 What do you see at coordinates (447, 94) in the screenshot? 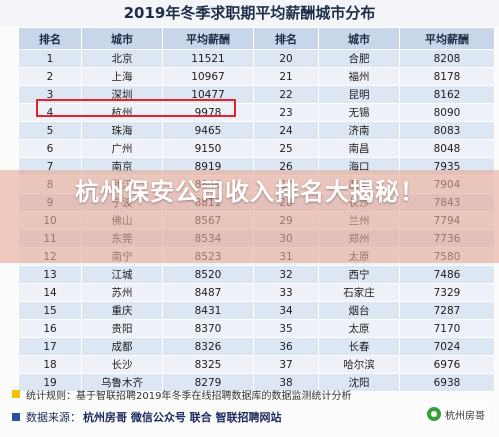
I see `table-cell: 8162` at bounding box center [447, 94].